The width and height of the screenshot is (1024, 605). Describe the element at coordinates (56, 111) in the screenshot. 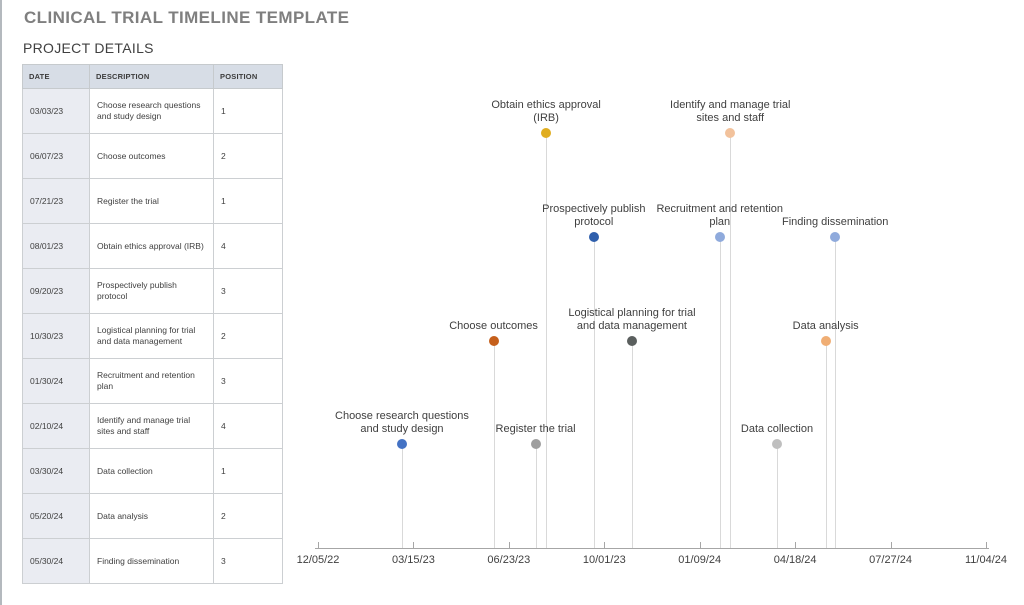

I see `cell-date: 03/03/23` at that location.